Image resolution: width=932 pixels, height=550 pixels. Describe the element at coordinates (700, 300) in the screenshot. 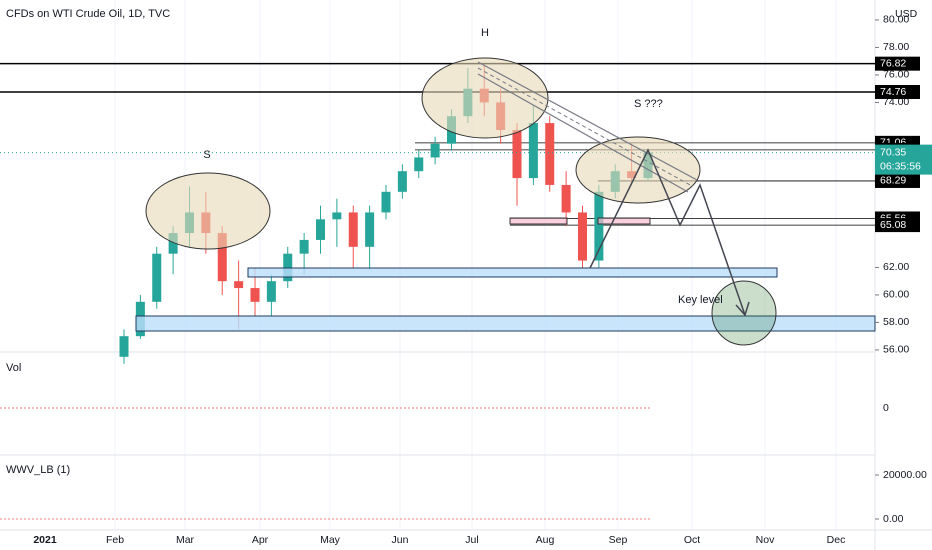

I see `annotation: Key level` at that location.